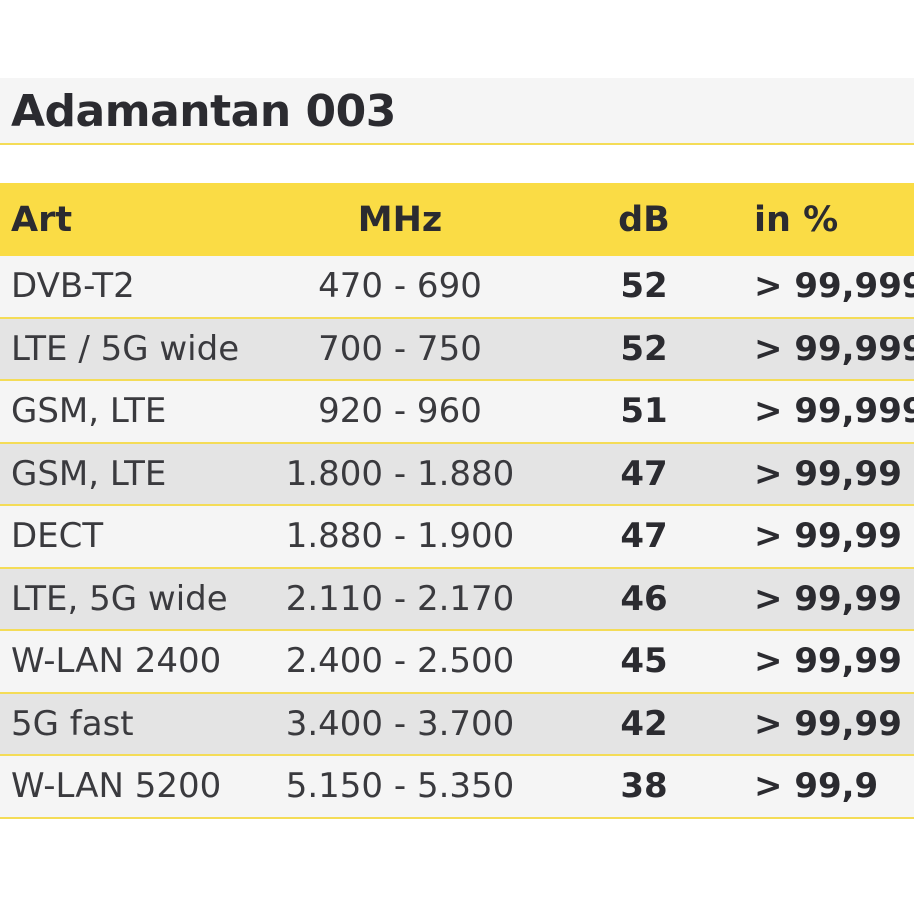 This screenshot has height=908, width=914. Describe the element at coordinates (400, 286) in the screenshot. I see `cell-mhz: 470 - 690` at that location.